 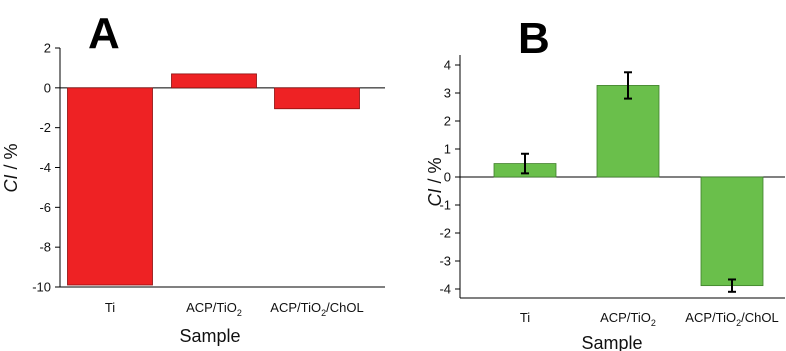 I want to click on panel-a-category-label: Ti, so click(x=110, y=307).